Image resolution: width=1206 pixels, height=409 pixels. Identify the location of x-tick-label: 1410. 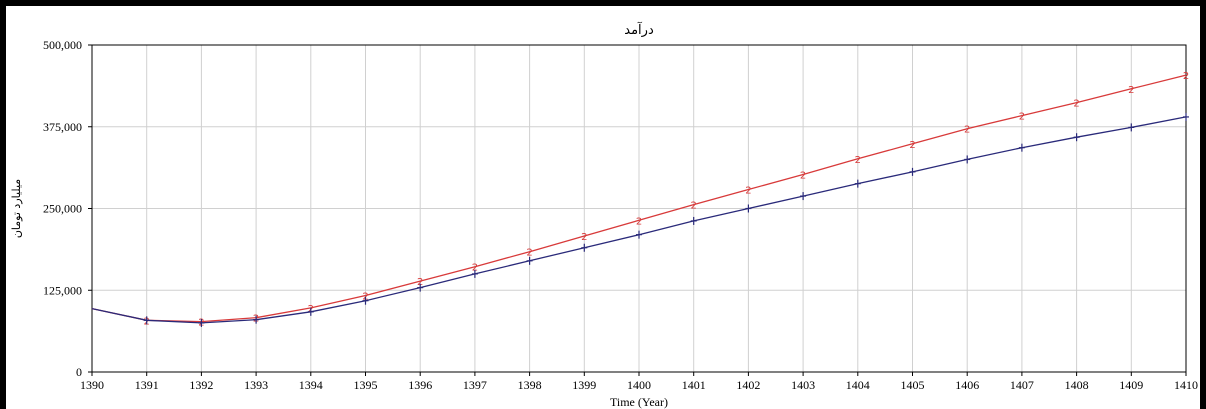
(1186, 385).